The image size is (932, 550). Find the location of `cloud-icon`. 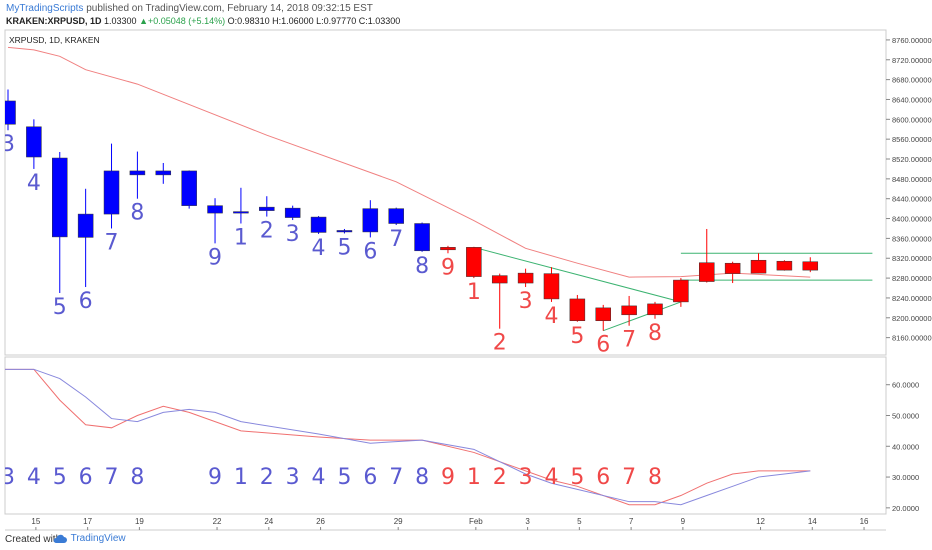

cloud-icon is located at coordinates (60, 538).